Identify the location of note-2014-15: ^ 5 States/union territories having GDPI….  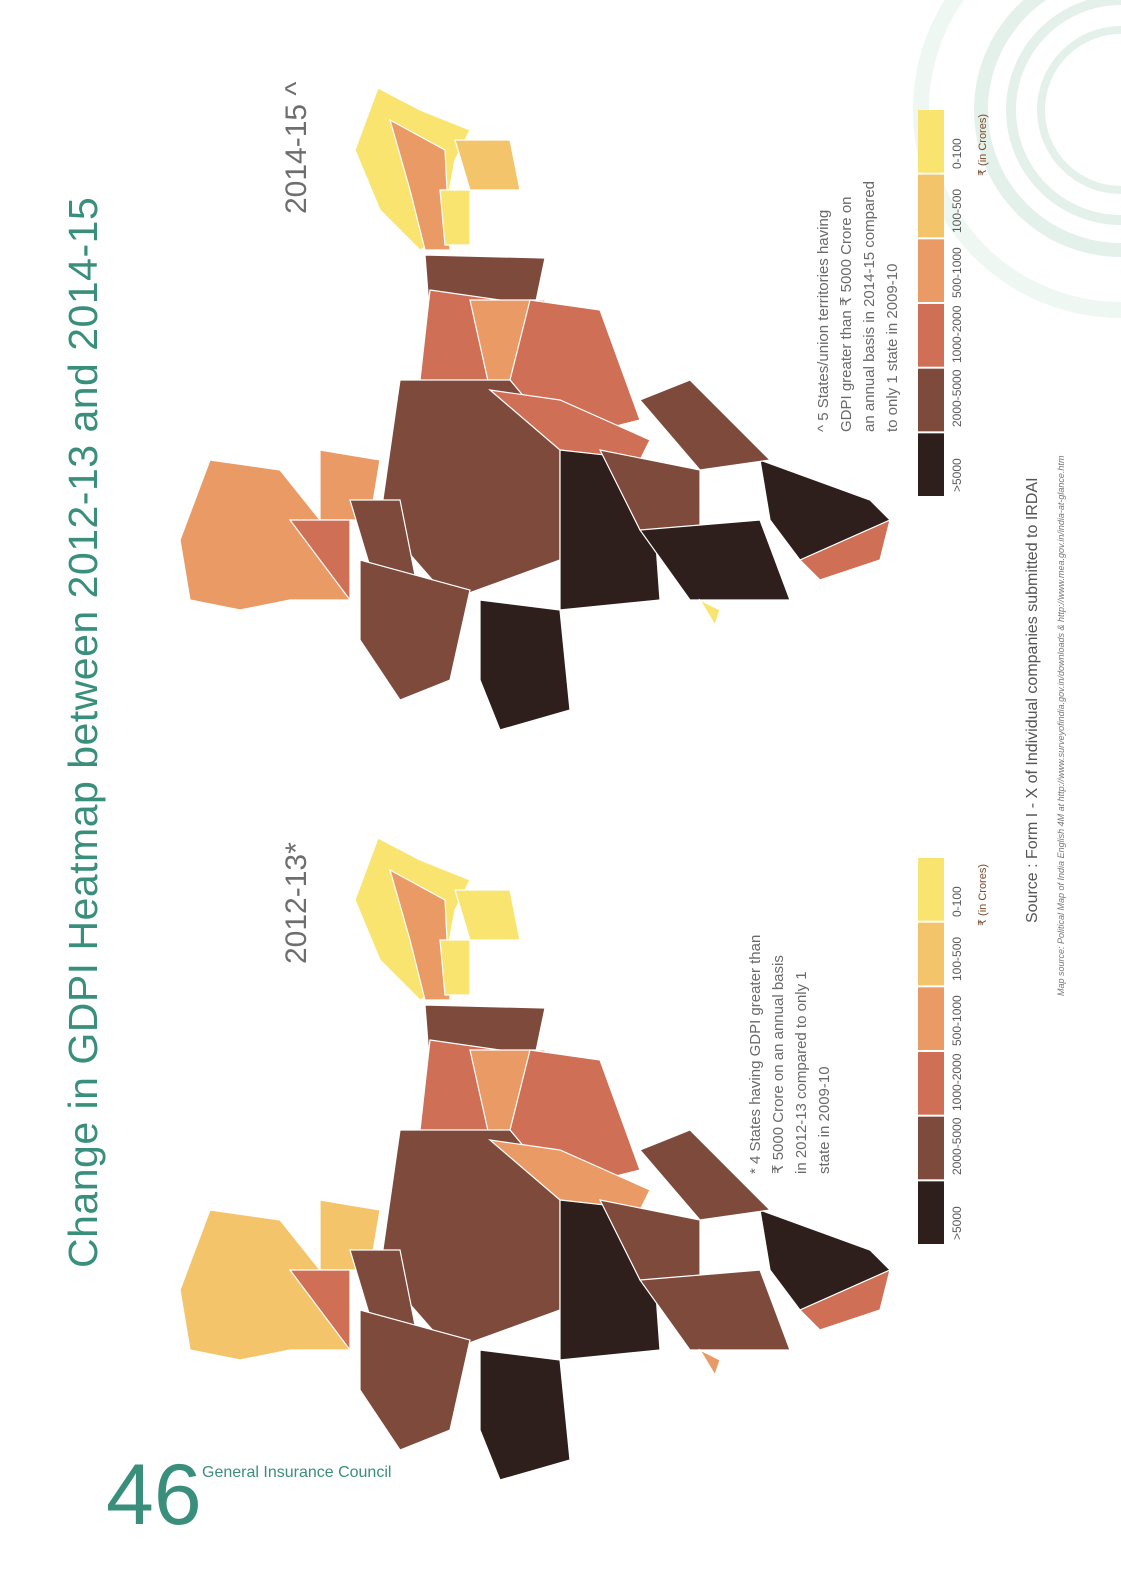
(858, 306).